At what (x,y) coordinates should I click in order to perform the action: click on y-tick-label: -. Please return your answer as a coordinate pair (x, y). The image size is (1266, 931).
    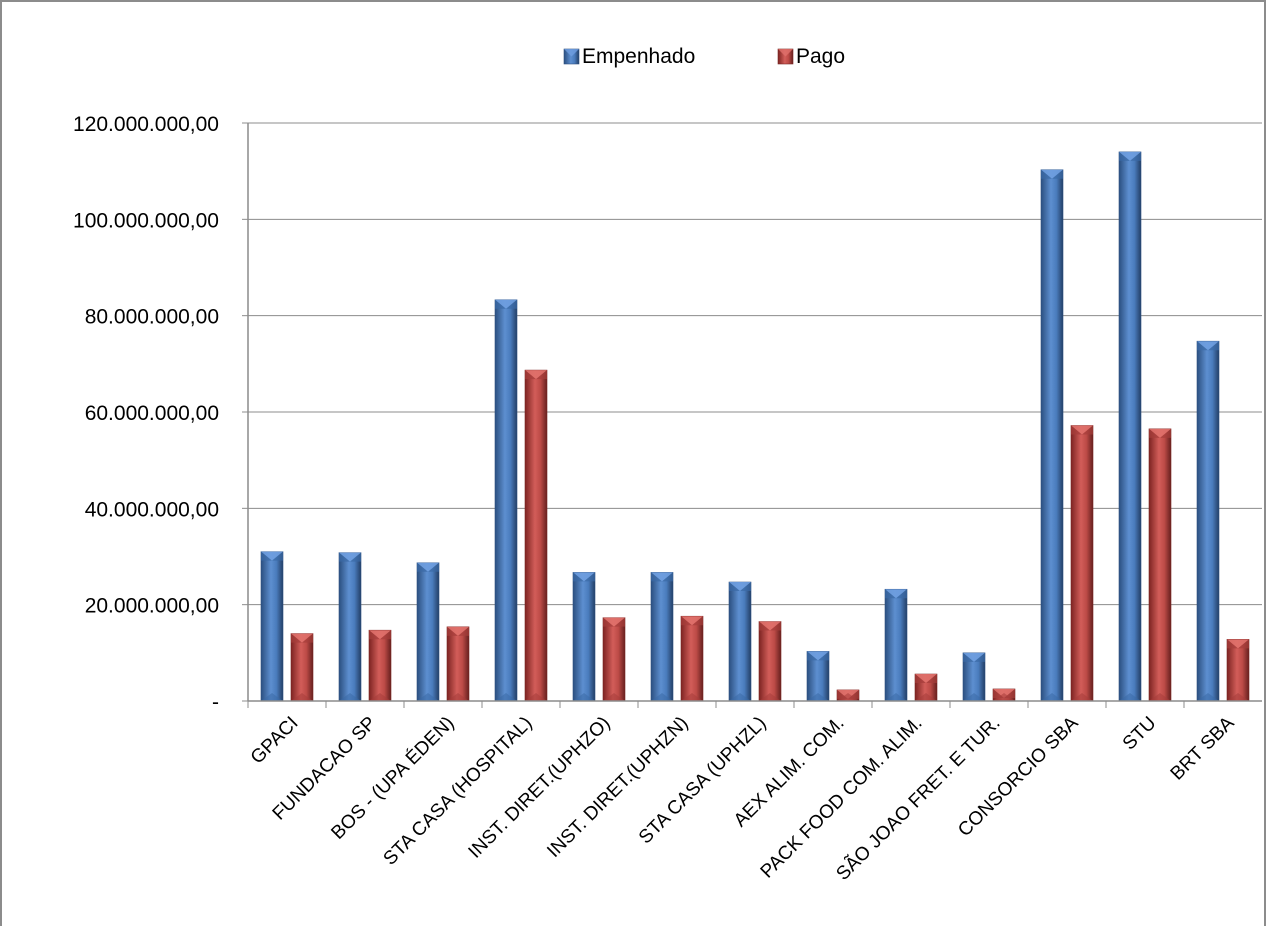
    Looking at the image, I should click on (215, 702).